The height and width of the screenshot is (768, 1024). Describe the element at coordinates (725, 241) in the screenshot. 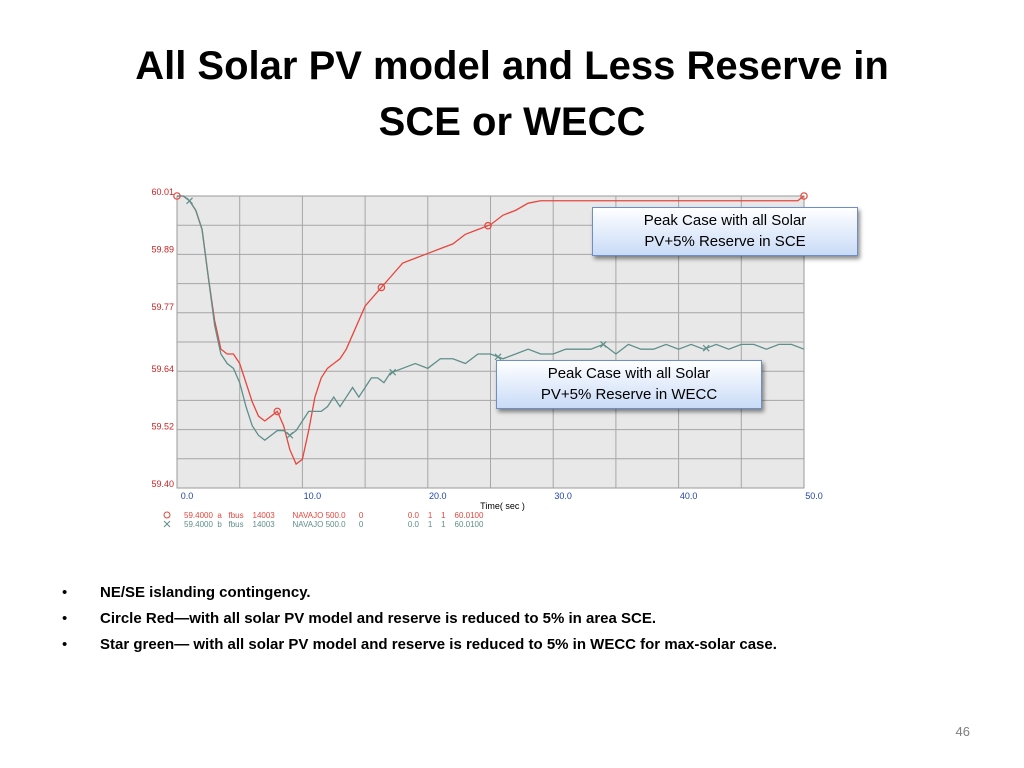

I see `callout-sce-line-2: PV+5% Reserve in SCE` at that location.